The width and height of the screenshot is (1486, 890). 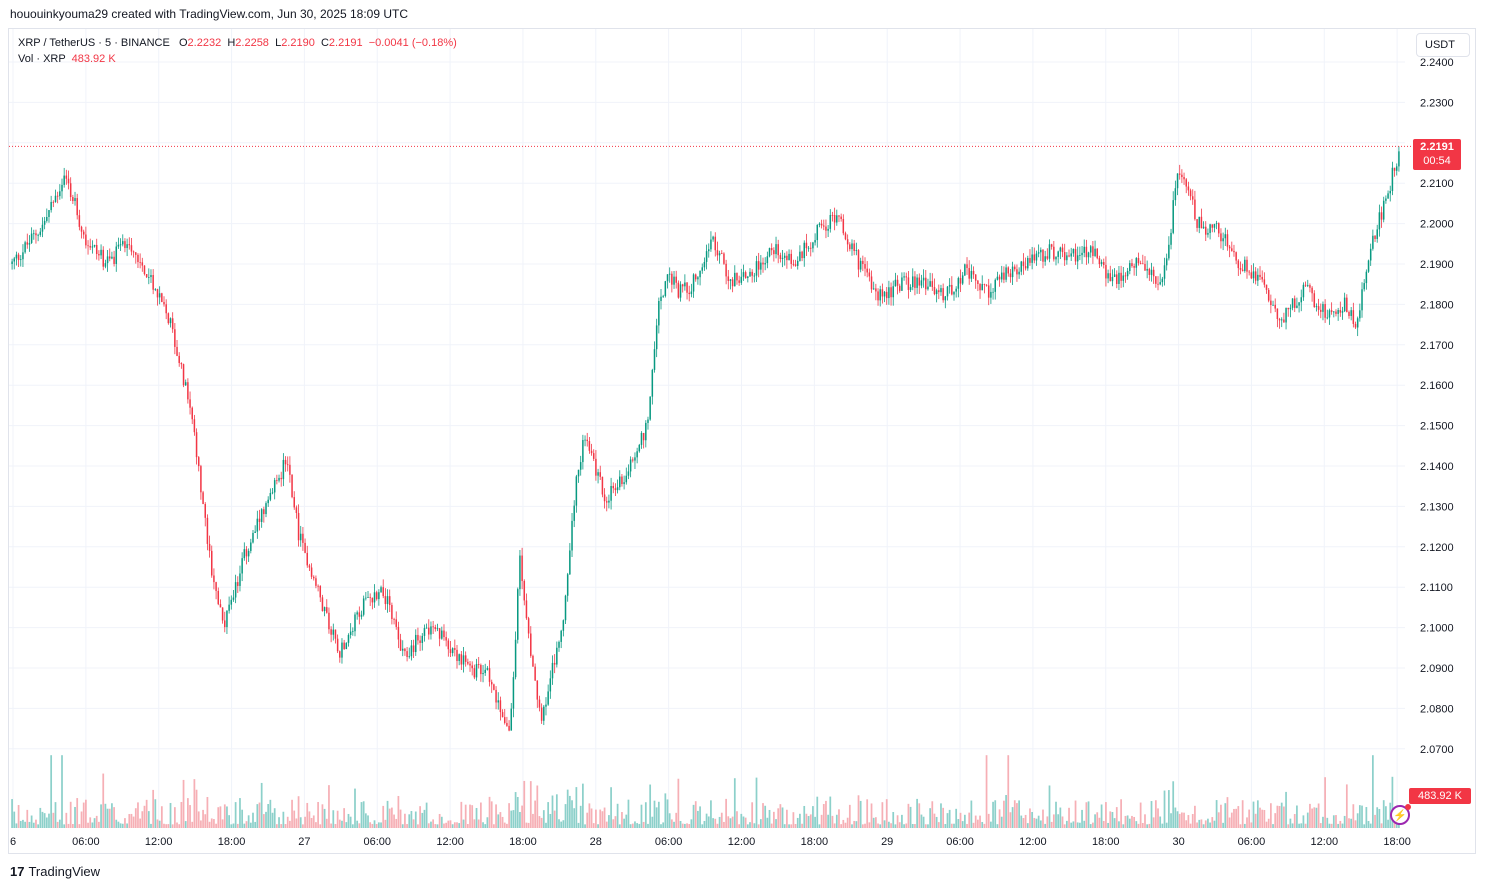 I want to click on footer-brand: 17 TradingView, so click(x=55, y=871).